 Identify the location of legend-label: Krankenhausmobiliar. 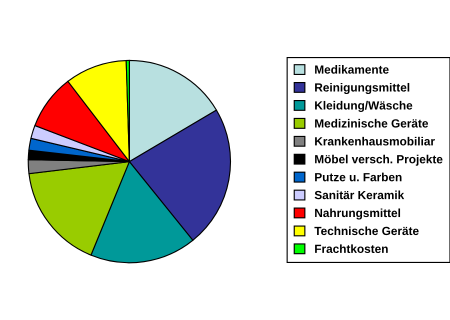
(375, 141).